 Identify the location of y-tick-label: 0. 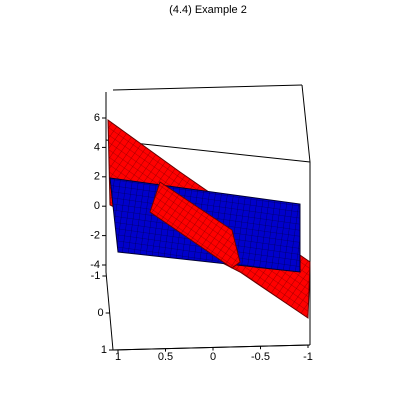
(101, 313).